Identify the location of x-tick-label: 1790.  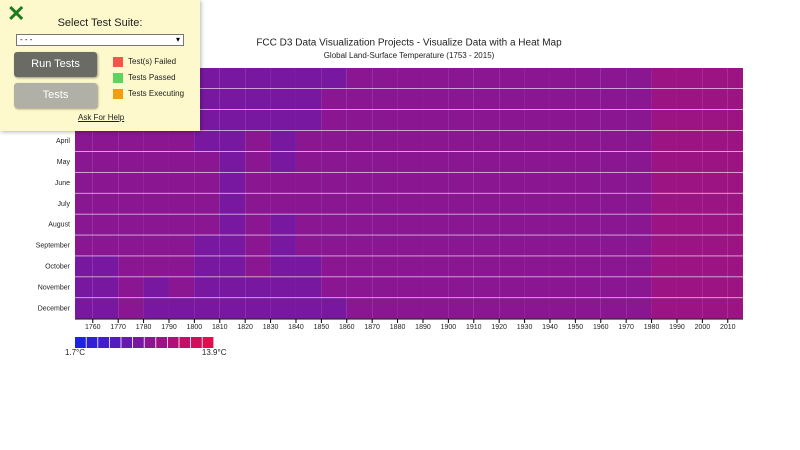
(169, 327).